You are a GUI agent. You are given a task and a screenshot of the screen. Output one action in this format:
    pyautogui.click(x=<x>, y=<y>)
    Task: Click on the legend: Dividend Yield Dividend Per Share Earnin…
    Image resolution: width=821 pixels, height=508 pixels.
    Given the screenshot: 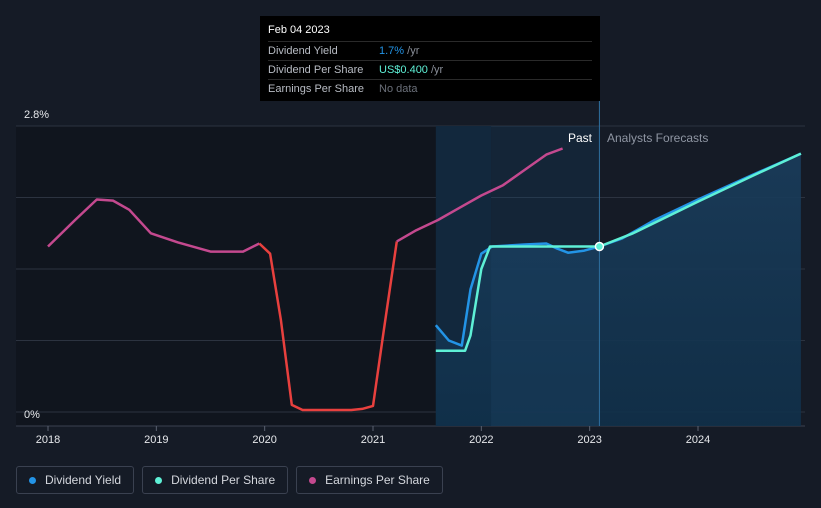 What is the action you would take?
    pyautogui.click(x=229, y=480)
    